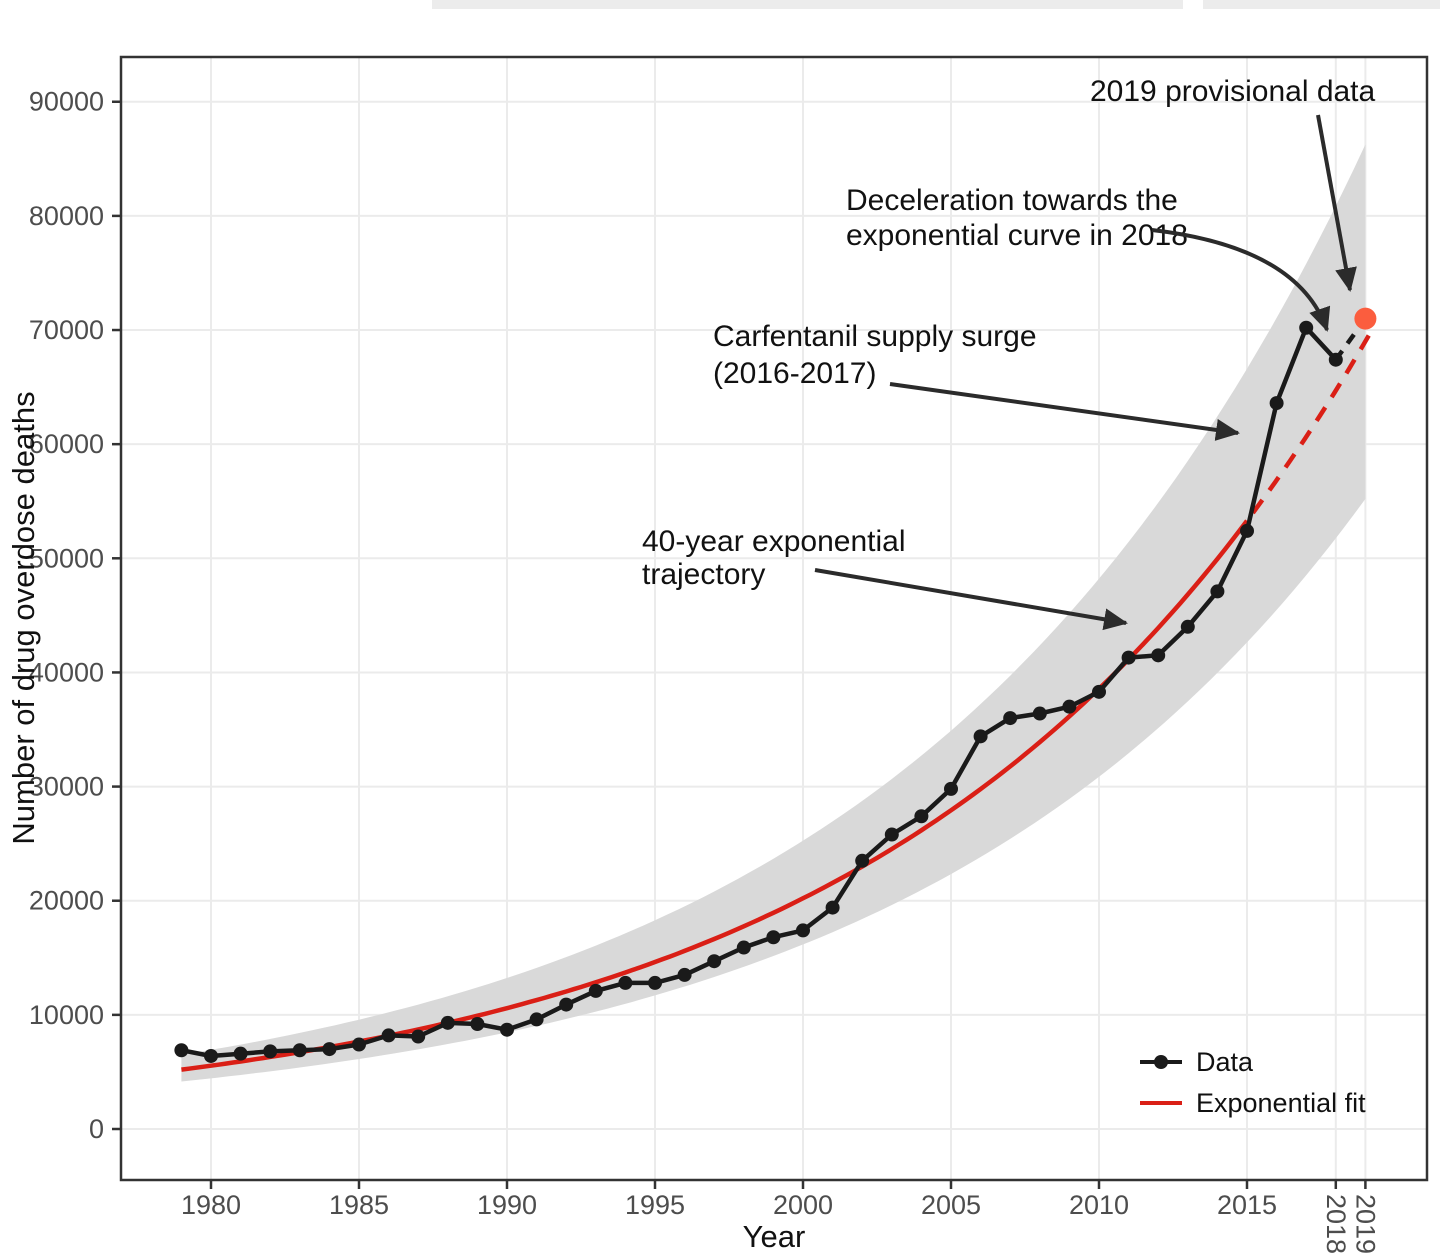 Image resolution: width=1440 pixels, height=1260 pixels. Describe the element at coordinates (66, 330) in the screenshot. I see `y-tick-label: 70000` at that location.